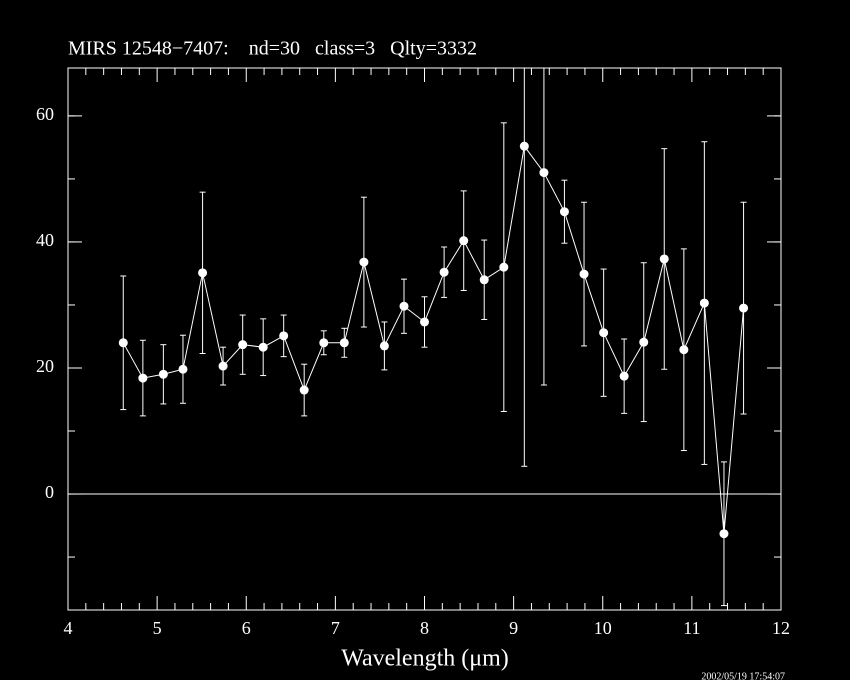 The height and width of the screenshot is (680, 850). I want to click on x-tick-label: 4, so click(68, 628).